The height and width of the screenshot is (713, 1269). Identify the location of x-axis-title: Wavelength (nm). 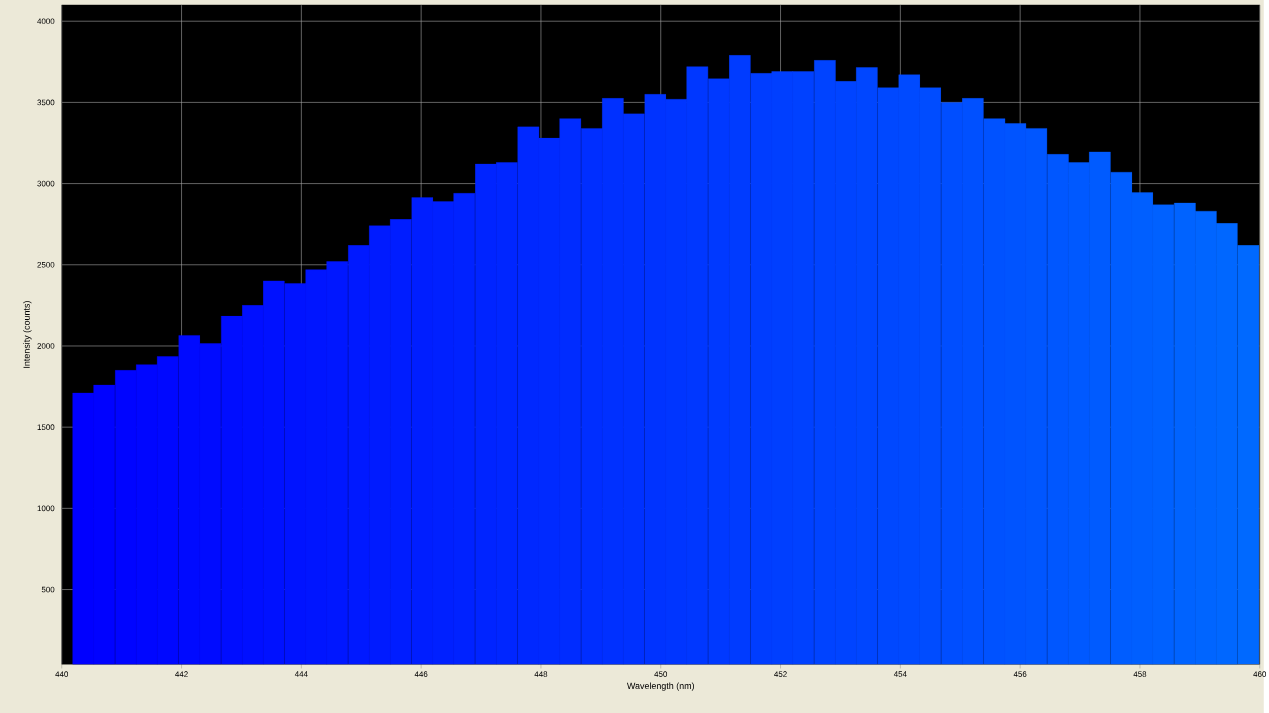
(660, 686).